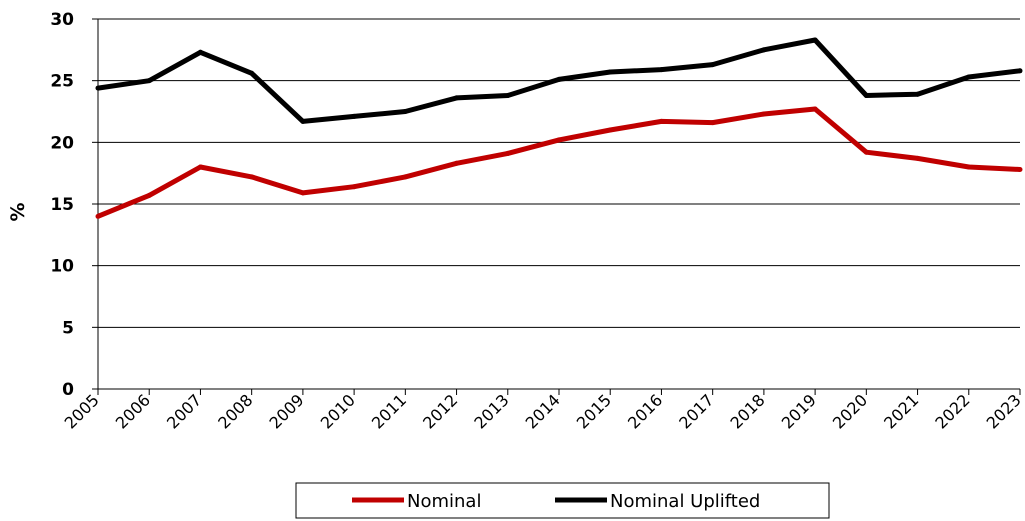 This screenshot has height=521, width=1025. I want to click on data-point-nominal-uplifted-2023, so click(1020, 71).